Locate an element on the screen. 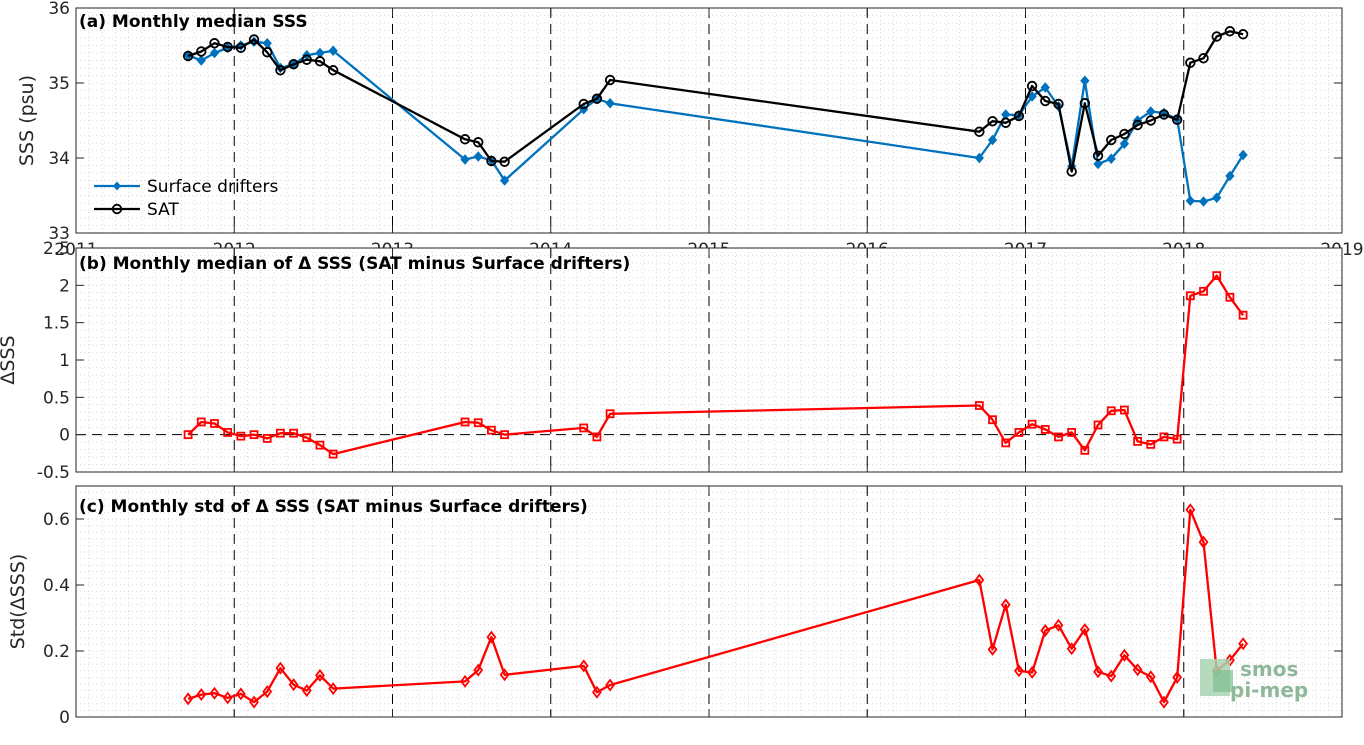 Image resolution: width=1364 pixels, height=745 pixels. legend: Surface drifters SAT is located at coordinates (186, 198).